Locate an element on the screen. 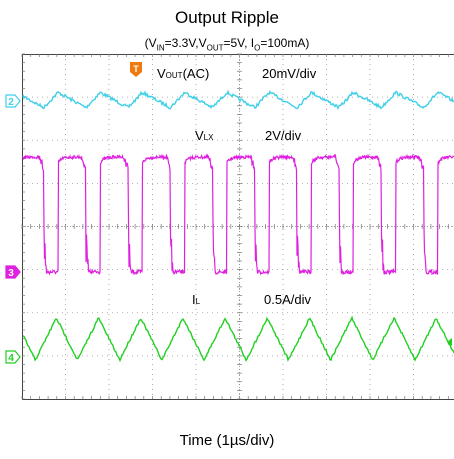 The height and width of the screenshot is (459, 454). channel-marker-2: 2 is located at coordinates (13, 101).